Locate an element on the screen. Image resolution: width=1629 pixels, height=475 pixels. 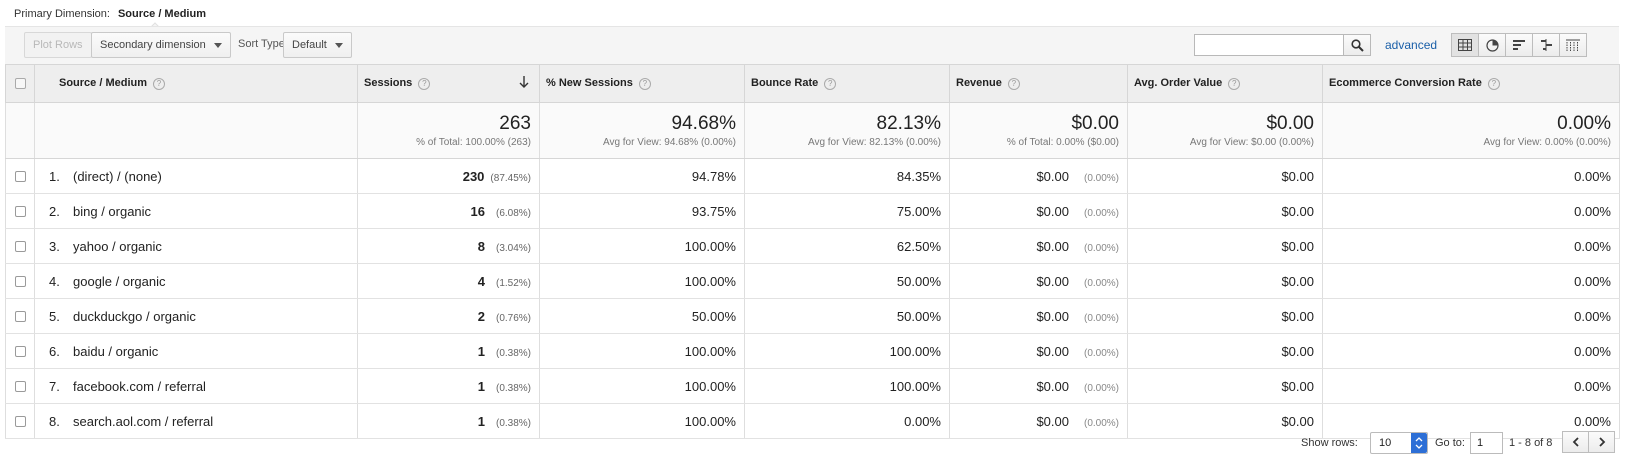
source-medium-cell: 3. yahoo / organic is located at coordinates (196, 246).